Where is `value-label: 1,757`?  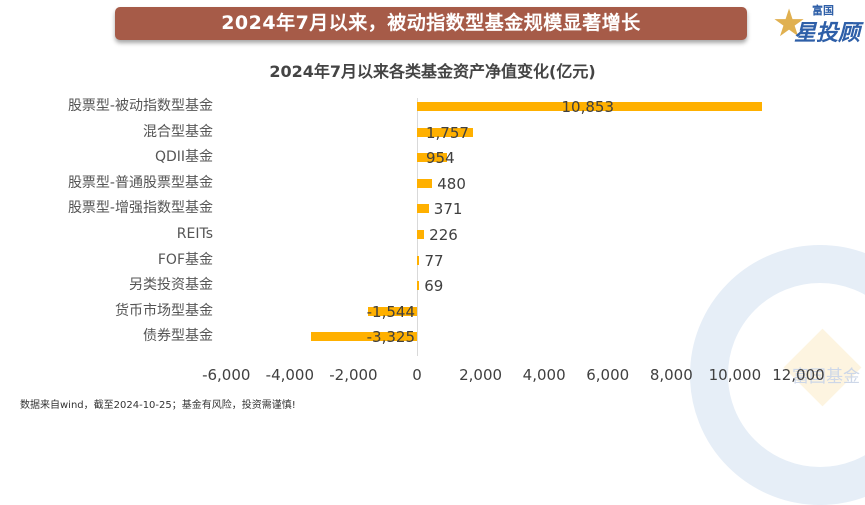 value-label: 1,757 is located at coordinates (447, 132).